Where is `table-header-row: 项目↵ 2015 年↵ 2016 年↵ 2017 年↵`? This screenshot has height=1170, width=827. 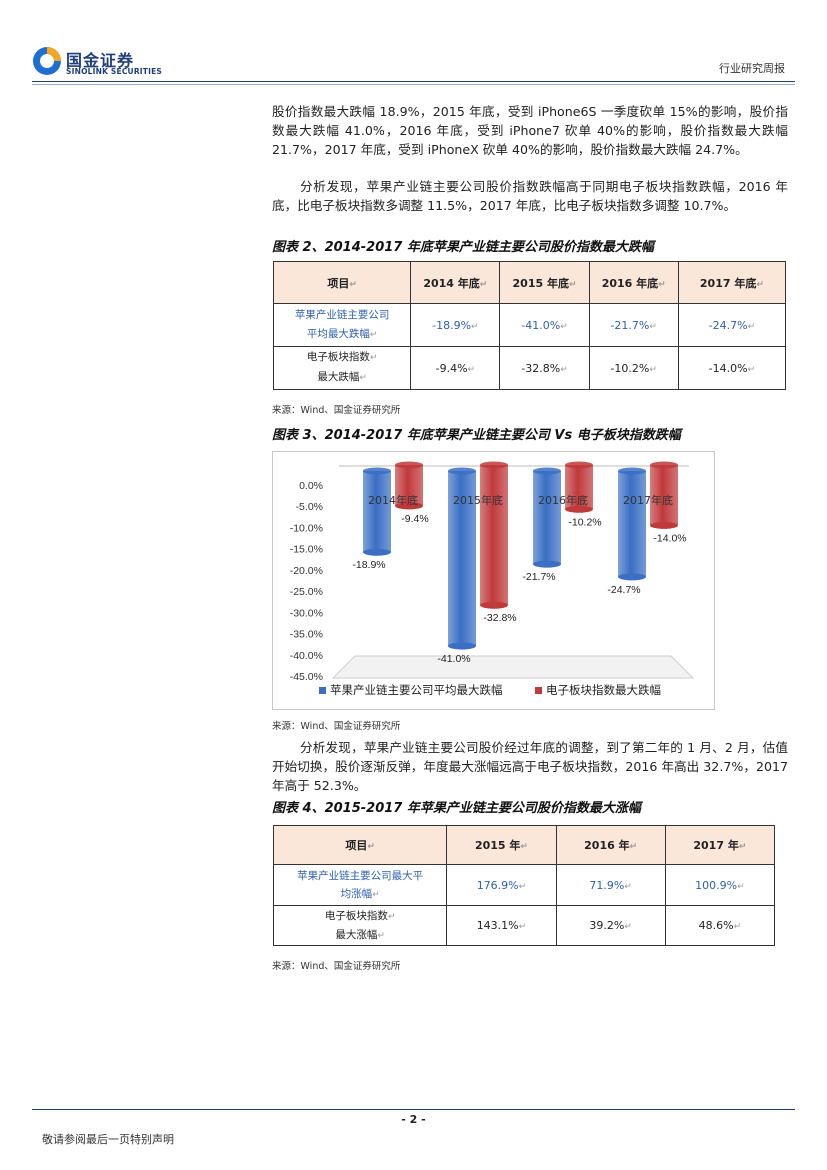 table-header-row: 项目↵ 2015 年↵ 2016 年↵ 2017 年↵ is located at coordinates (524, 845).